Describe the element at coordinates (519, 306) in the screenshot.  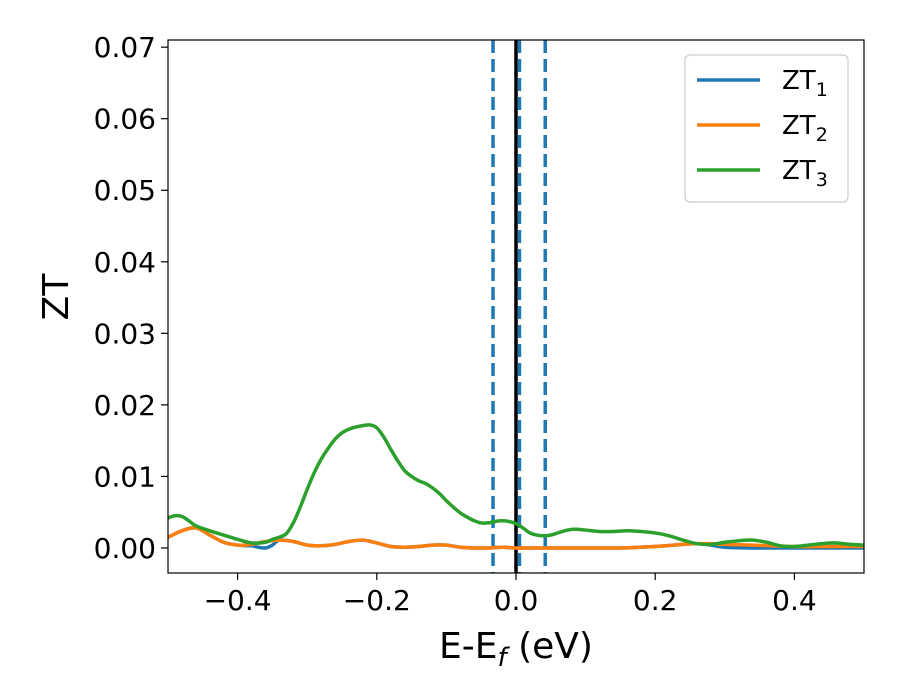
I see `reference-lines` at that location.